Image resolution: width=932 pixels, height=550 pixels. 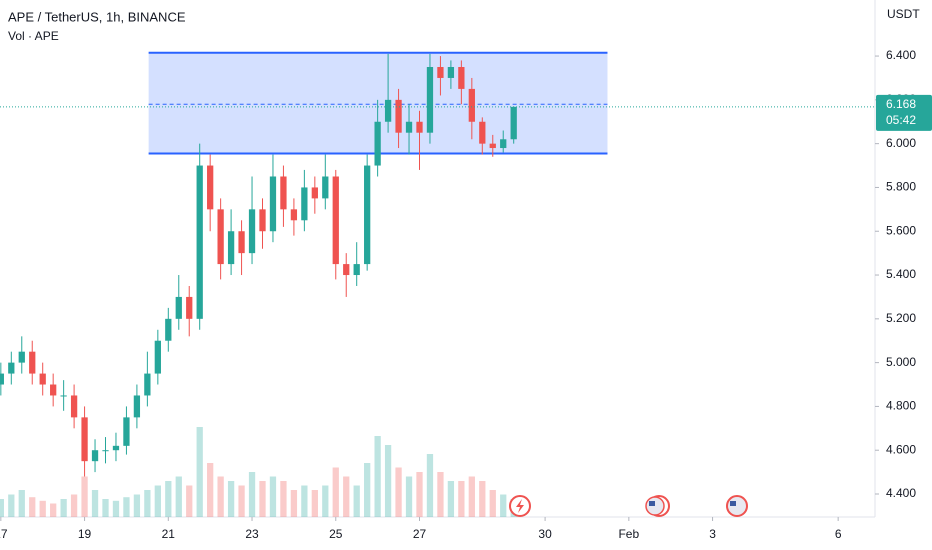 What do you see at coordinates (4, 534) in the screenshot?
I see `x-tick-label: 17` at bounding box center [4, 534].